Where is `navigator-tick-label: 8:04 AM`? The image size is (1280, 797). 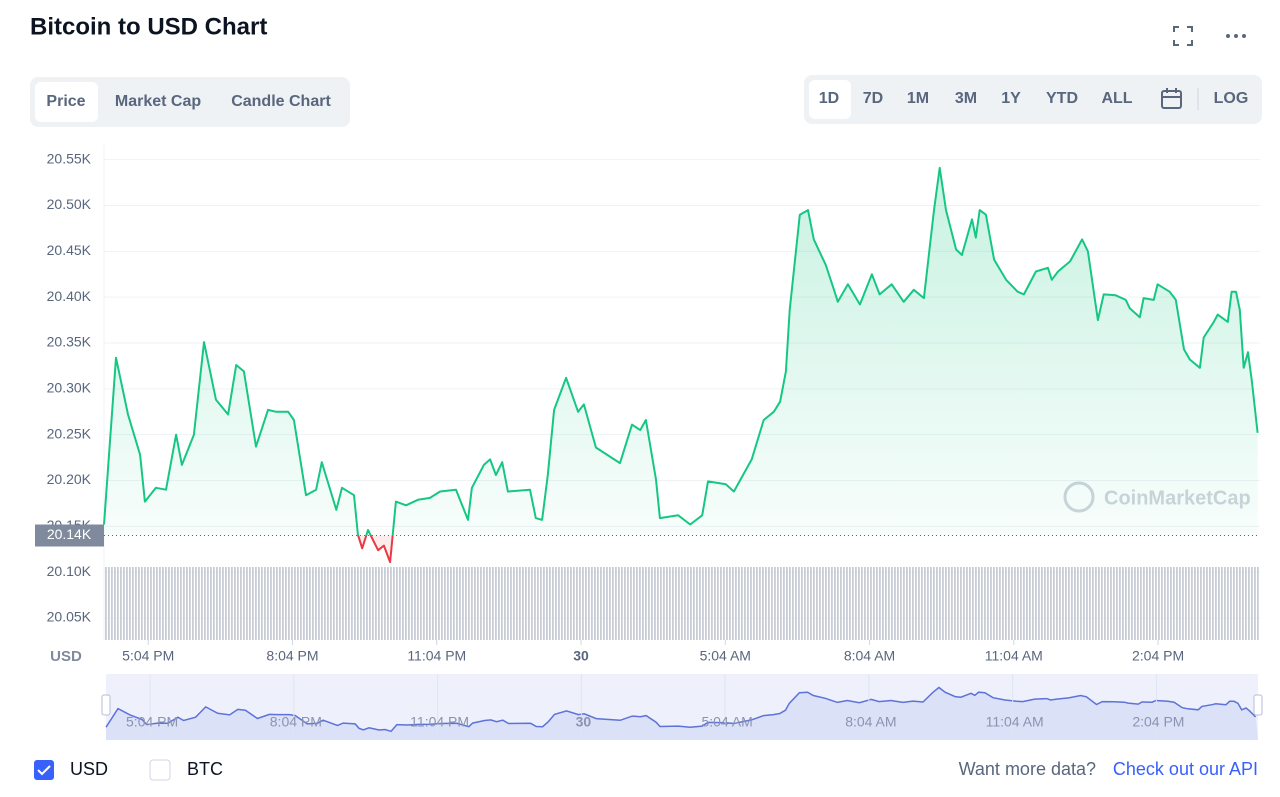
navigator-tick-label: 8:04 AM is located at coordinates (870, 722).